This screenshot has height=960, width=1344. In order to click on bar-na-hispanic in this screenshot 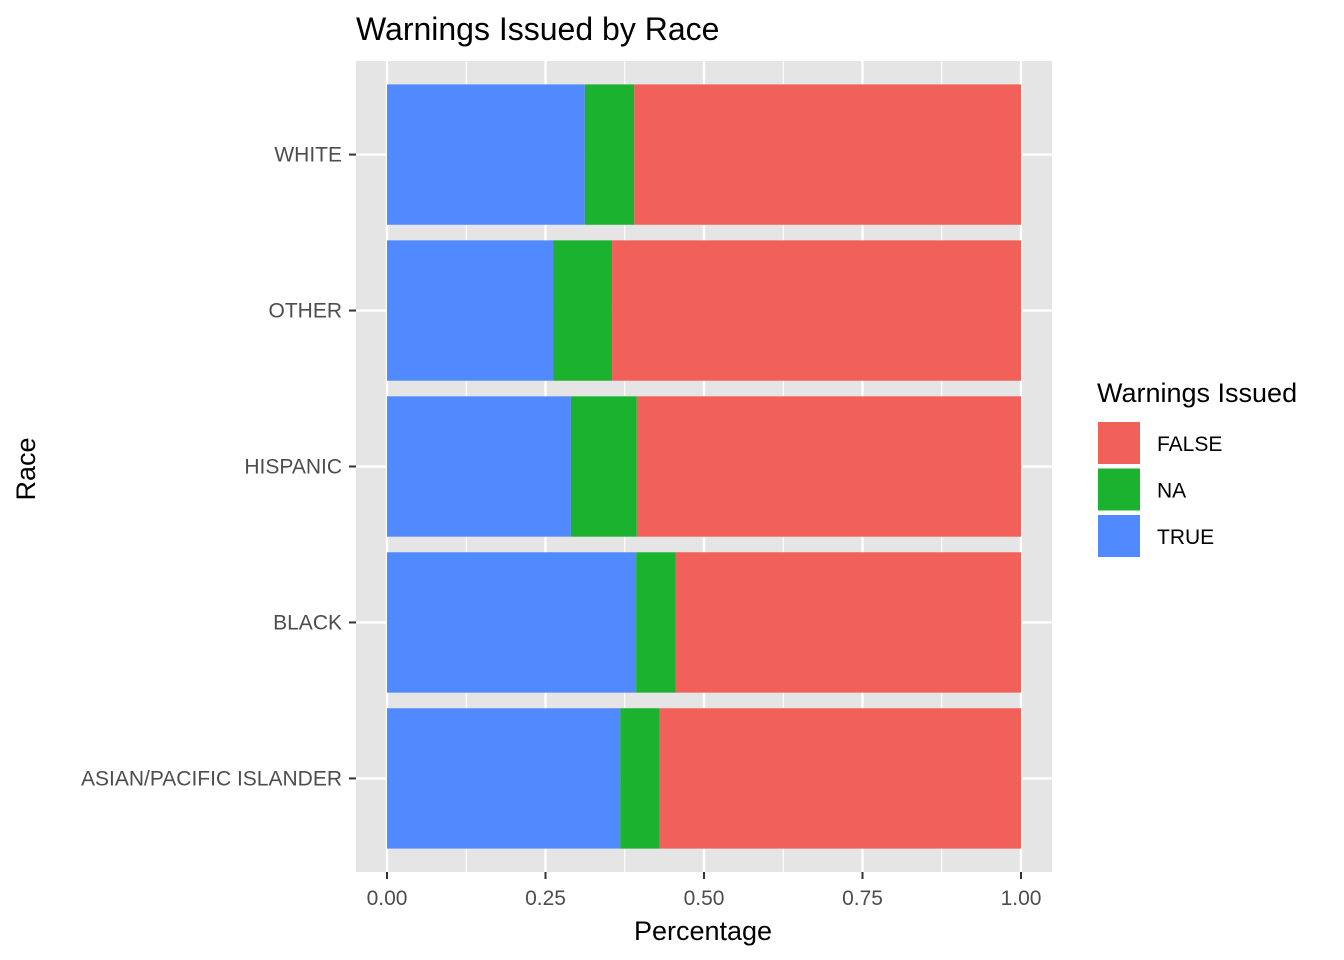, I will do `click(603, 466)`.